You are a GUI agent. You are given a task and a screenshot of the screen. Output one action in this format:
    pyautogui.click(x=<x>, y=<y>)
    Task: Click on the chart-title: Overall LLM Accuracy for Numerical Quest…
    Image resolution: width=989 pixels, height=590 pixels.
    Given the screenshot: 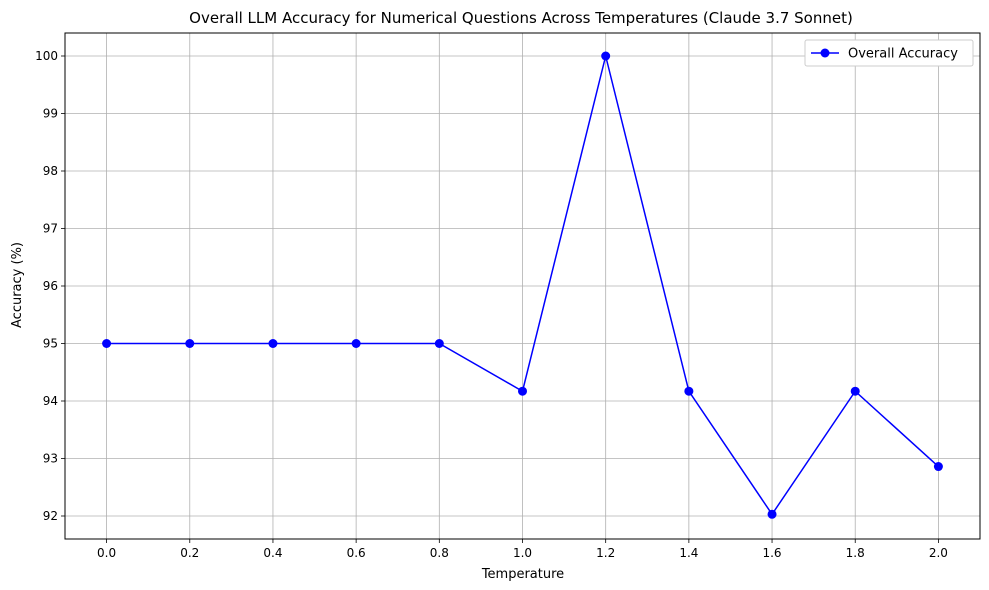 What is the action you would take?
    pyautogui.click(x=521, y=18)
    